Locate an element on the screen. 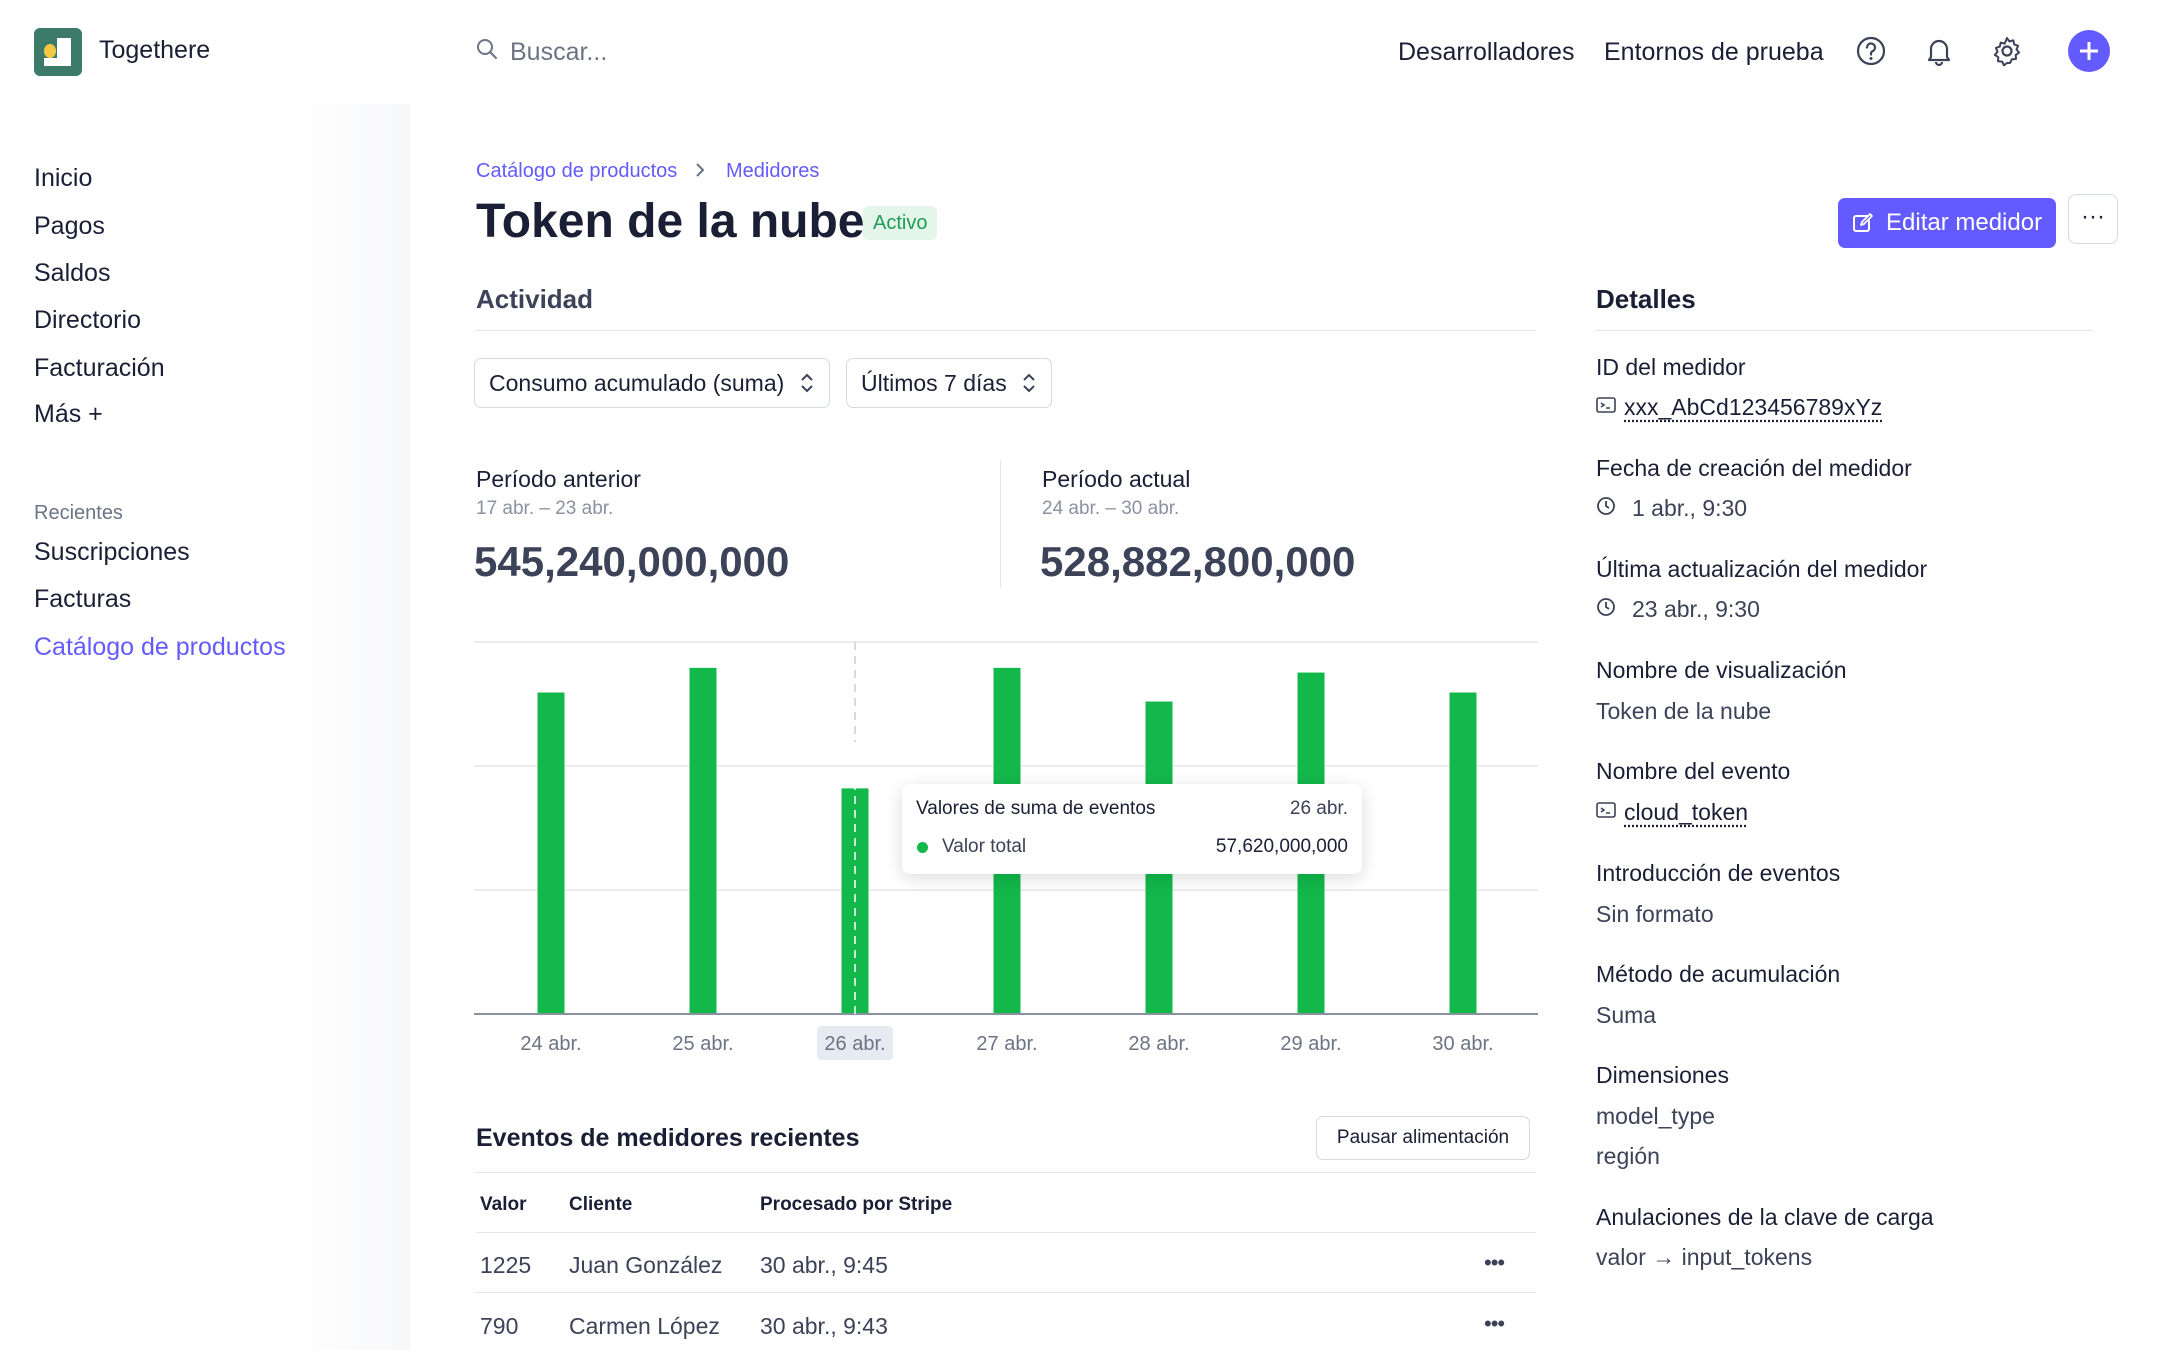 The height and width of the screenshot is (1350, 2160). chart-x-tick-label: 28 abr. is located at coordinates (1158, 1044).